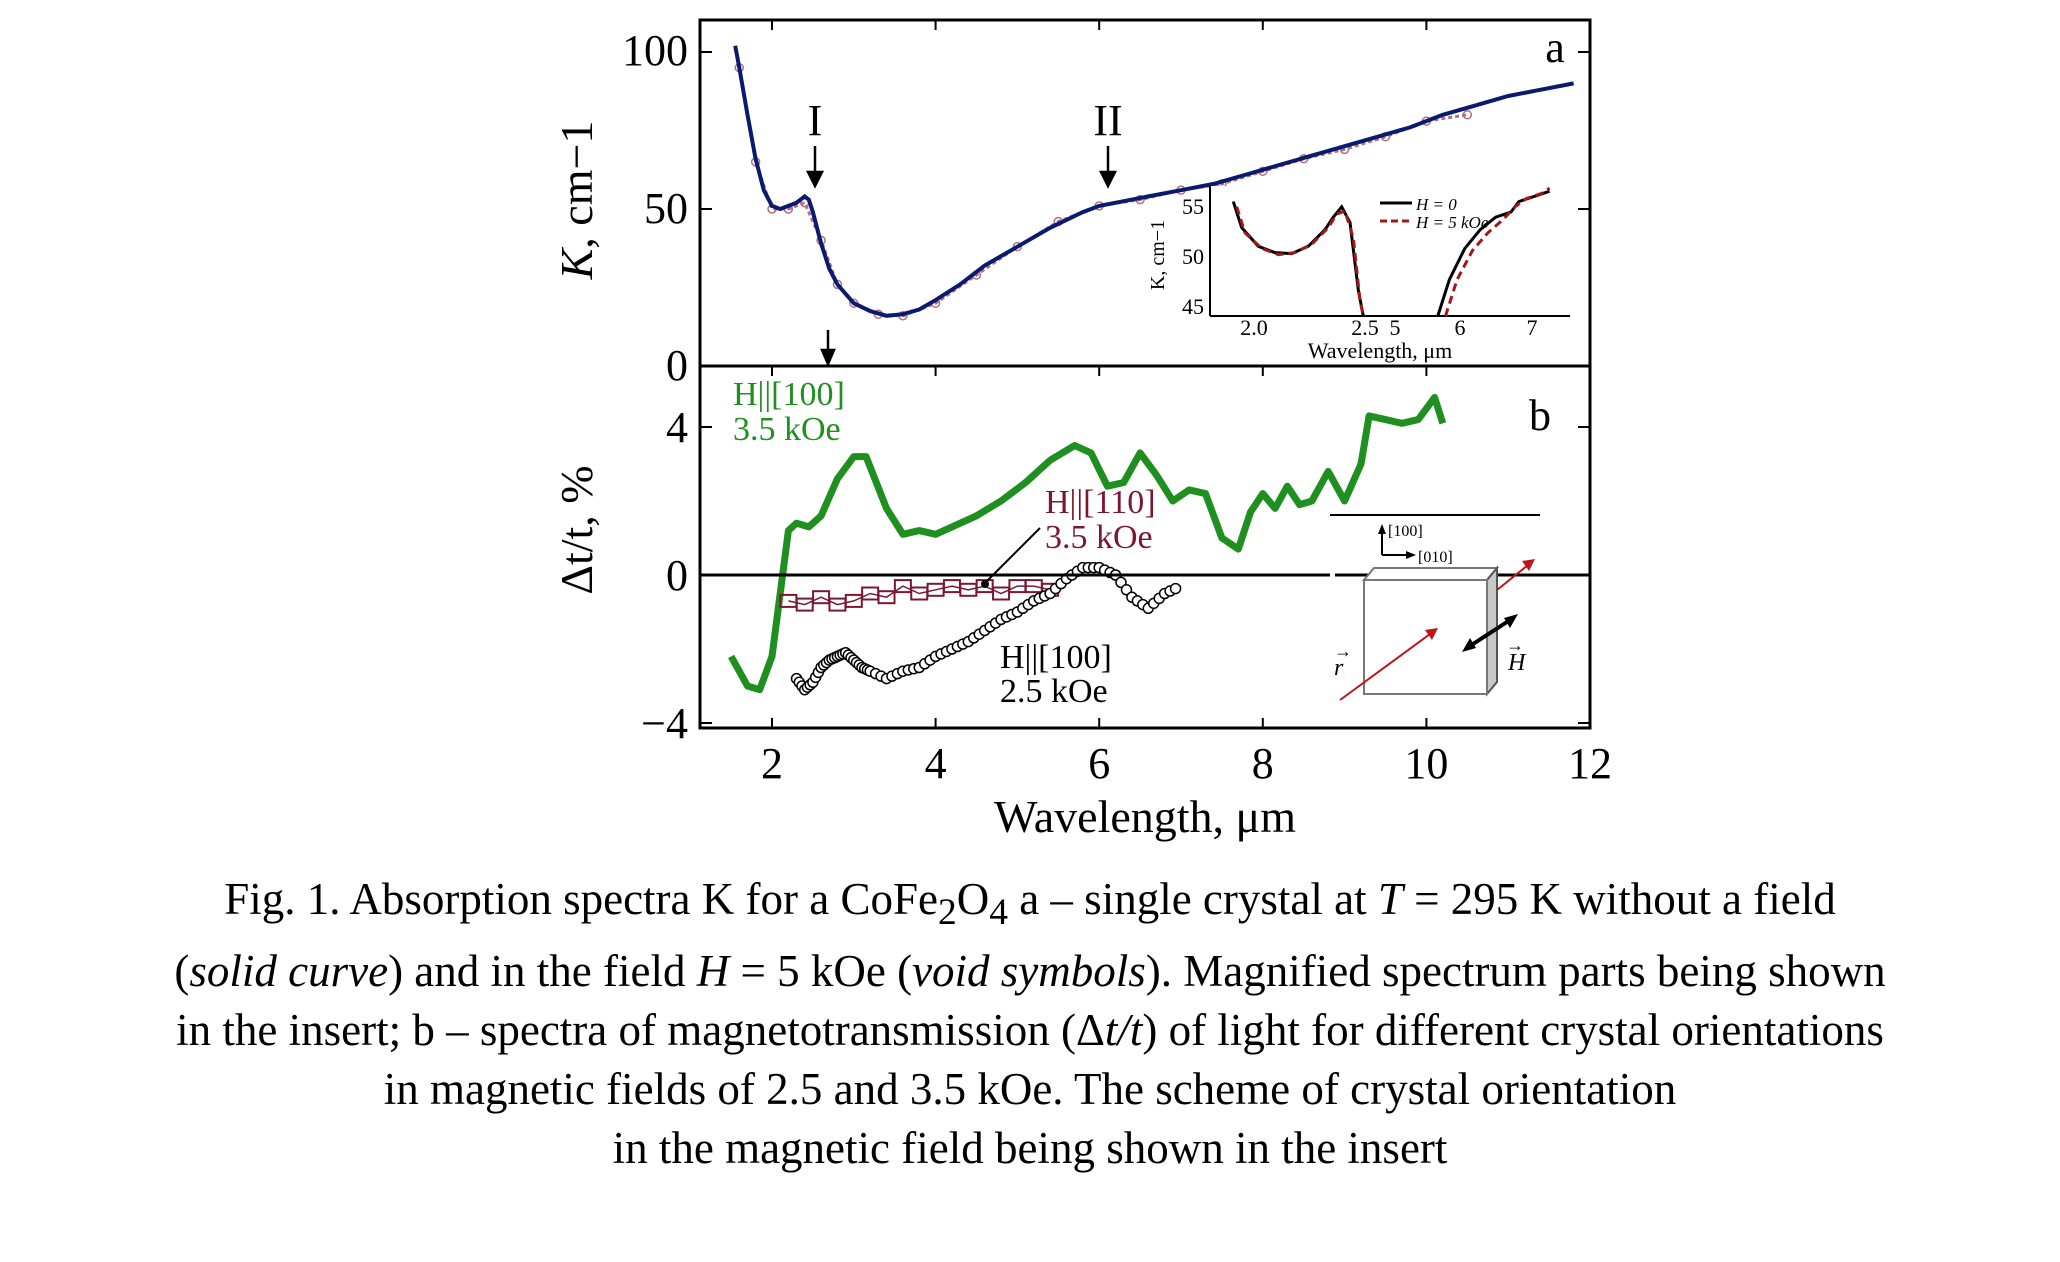 The height and width of the screenshot is (1262, 2060). I want to click on series-100-3.5kOe, so click(1087, 543).